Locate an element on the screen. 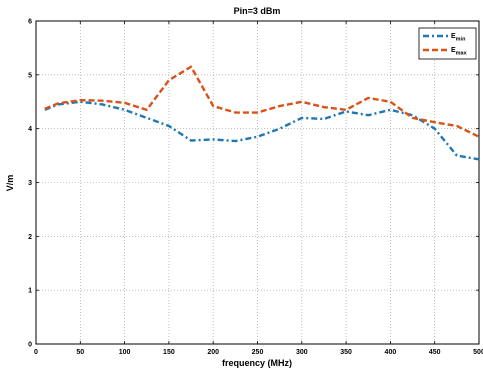 The width and height of the screenshot is (483, 375). x-tick-label: 400 is located at coordinates (391, 352).